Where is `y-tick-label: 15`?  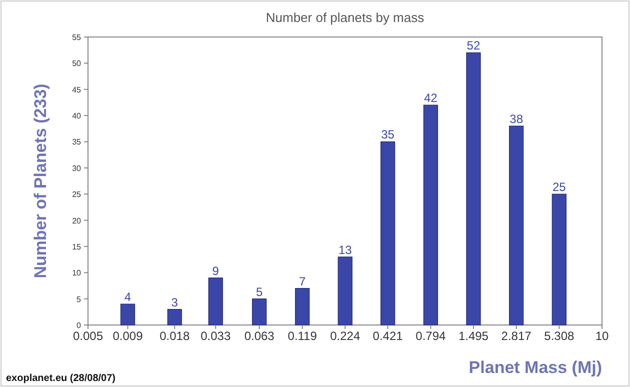
y-tick-label: 15 is located at coordinates (77, 247).